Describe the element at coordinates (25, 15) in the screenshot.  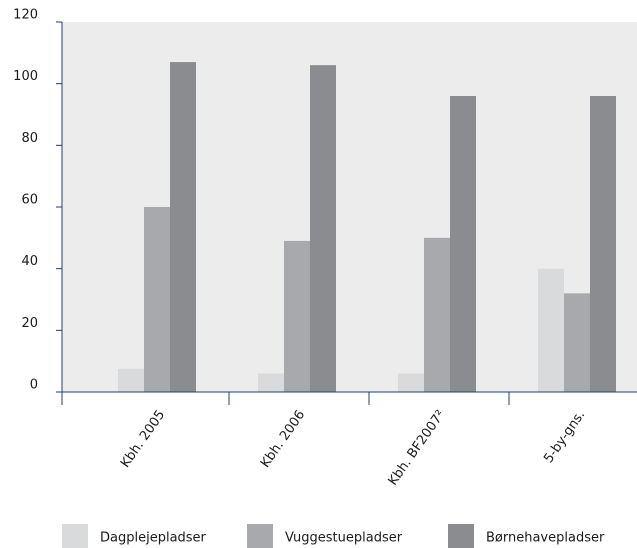
I see `y-tick-label: 120` at that location.